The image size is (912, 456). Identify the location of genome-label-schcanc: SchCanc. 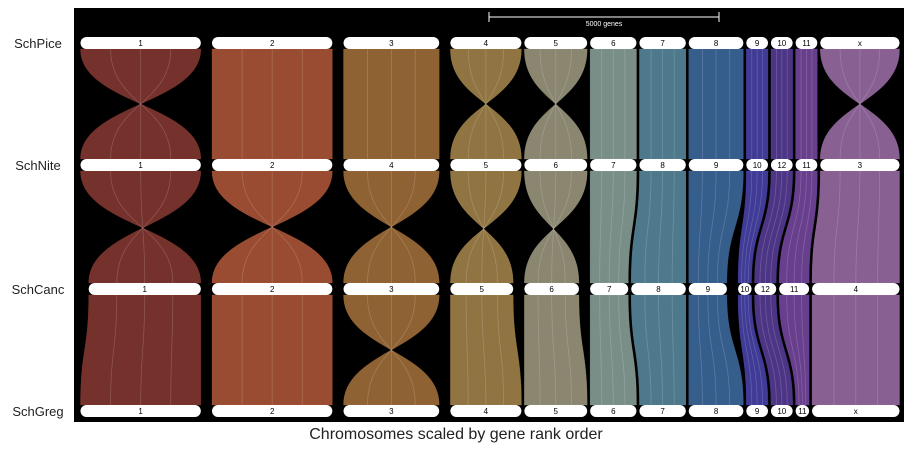
(38, 289).